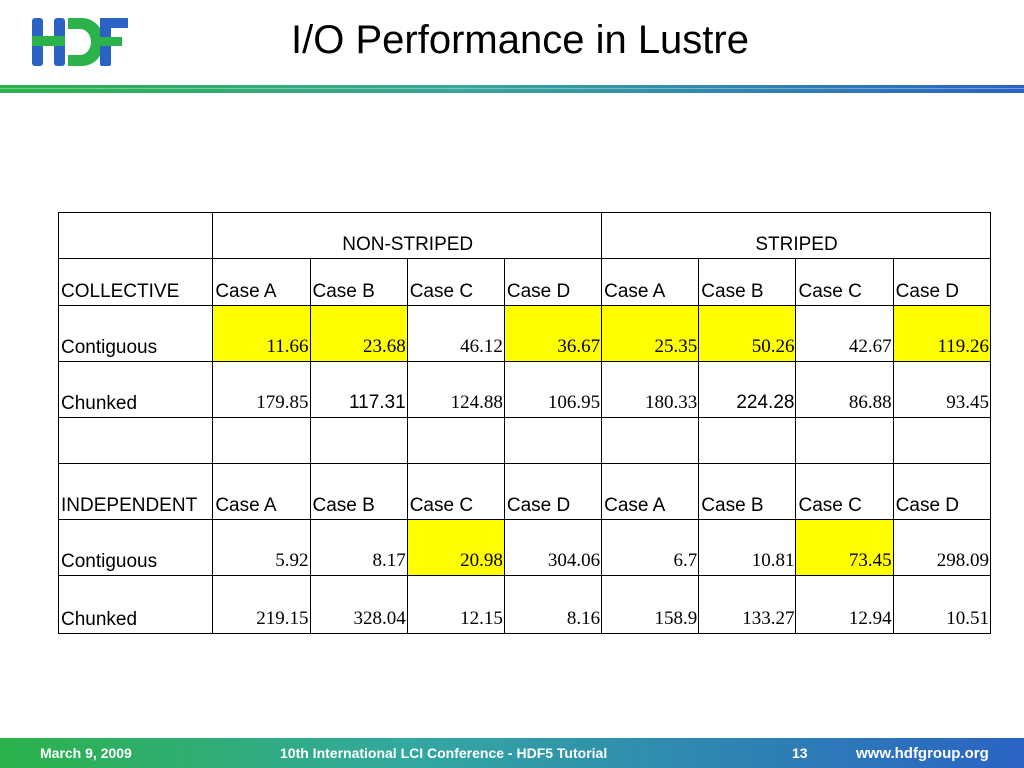 This screenshot has height=768, width=1024. I want to click on value-cell: 10.51, so click(942, 604).